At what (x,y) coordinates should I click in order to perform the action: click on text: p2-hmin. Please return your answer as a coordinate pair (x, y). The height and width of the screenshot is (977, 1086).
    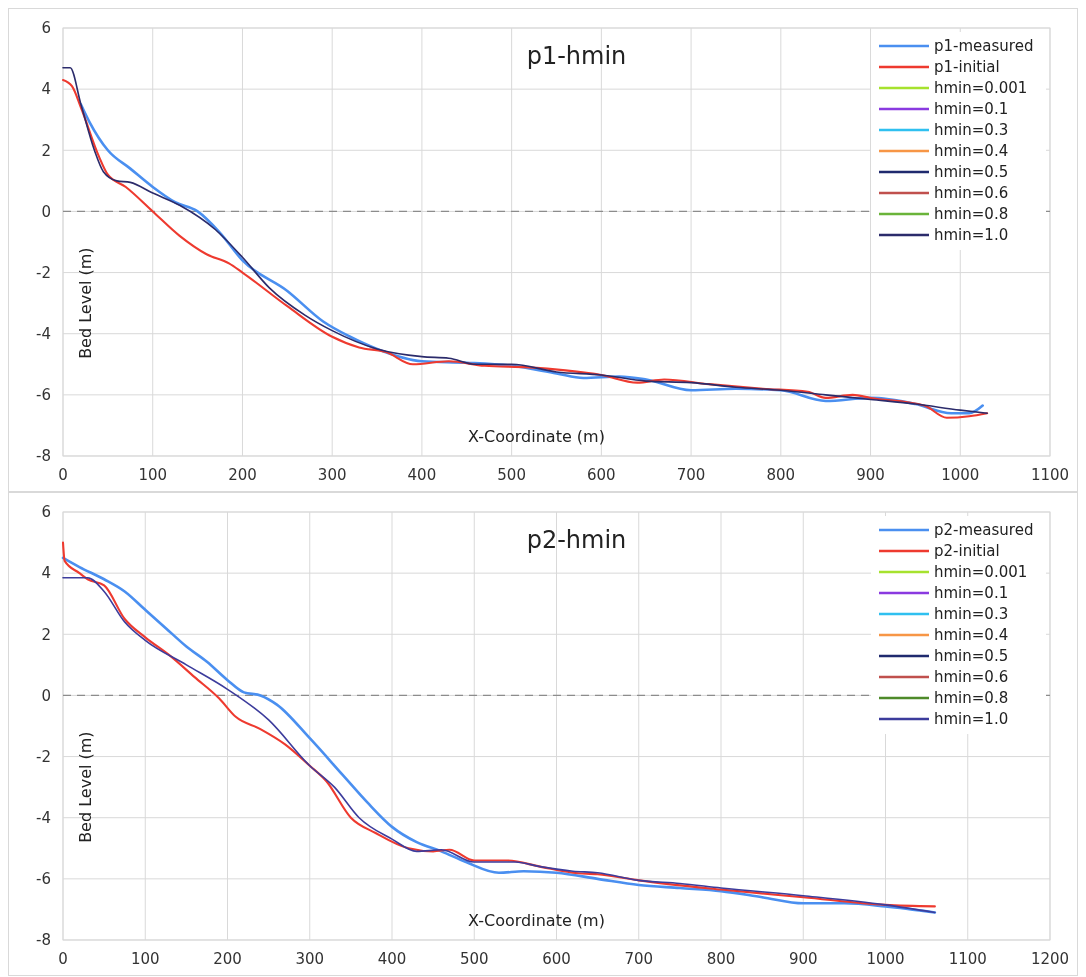
    Looking at the image, I should click on (576, 540).